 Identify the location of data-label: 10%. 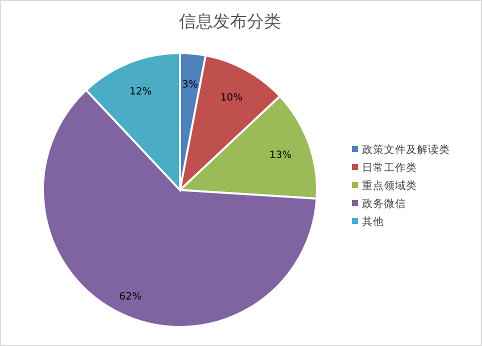
(231, 98).